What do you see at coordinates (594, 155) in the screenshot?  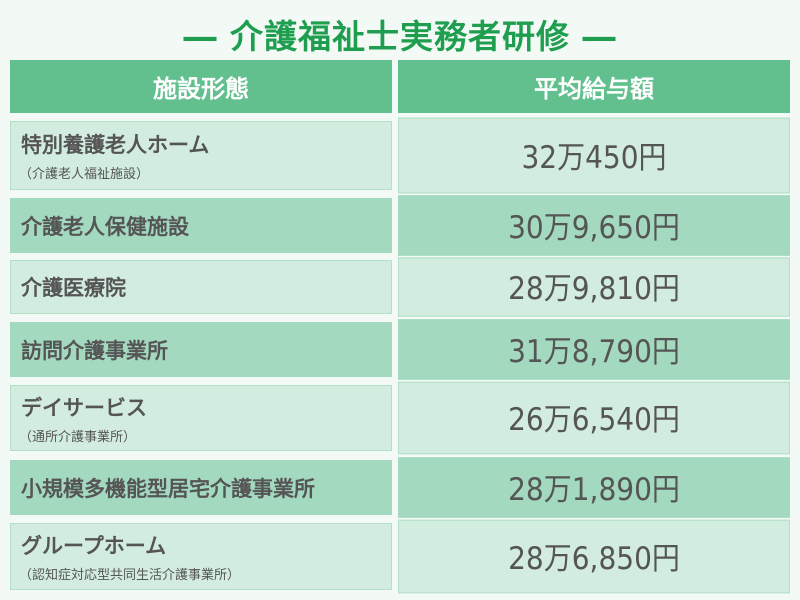 I see `salary-value: 32万450円` at bounding box center [594, 155].